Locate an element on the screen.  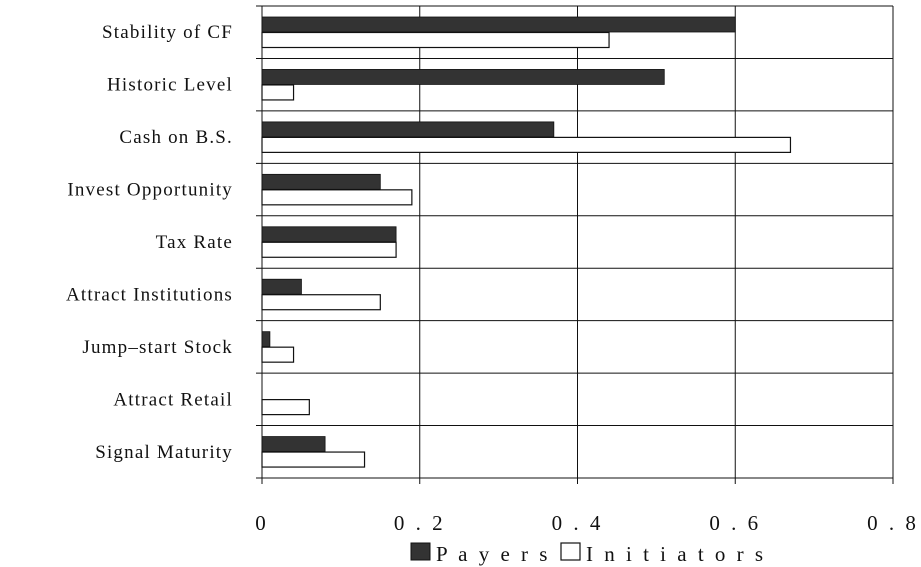
x-tick-label-4: 0 . 8 is located at coordinates (893, 523).